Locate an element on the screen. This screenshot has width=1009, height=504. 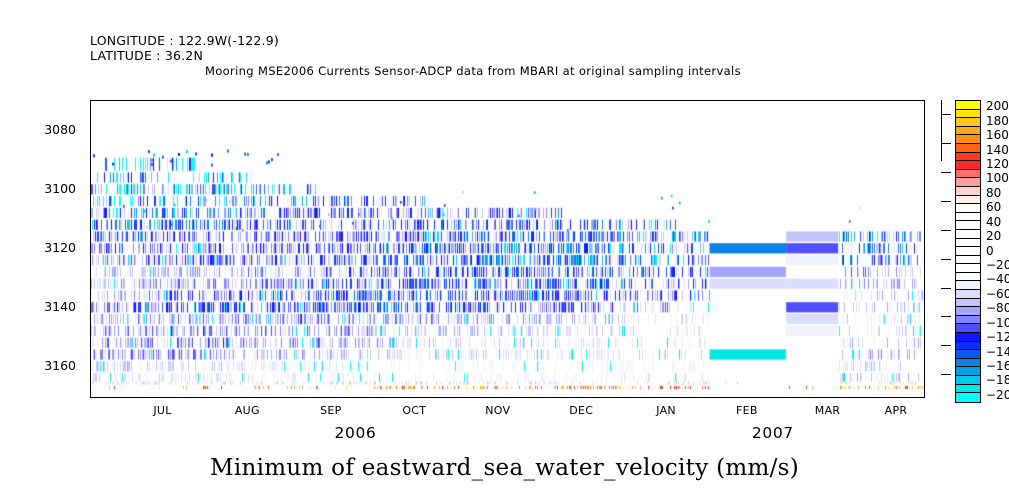
x-axis-month-label: NOV is located at coordinates (498, 410).